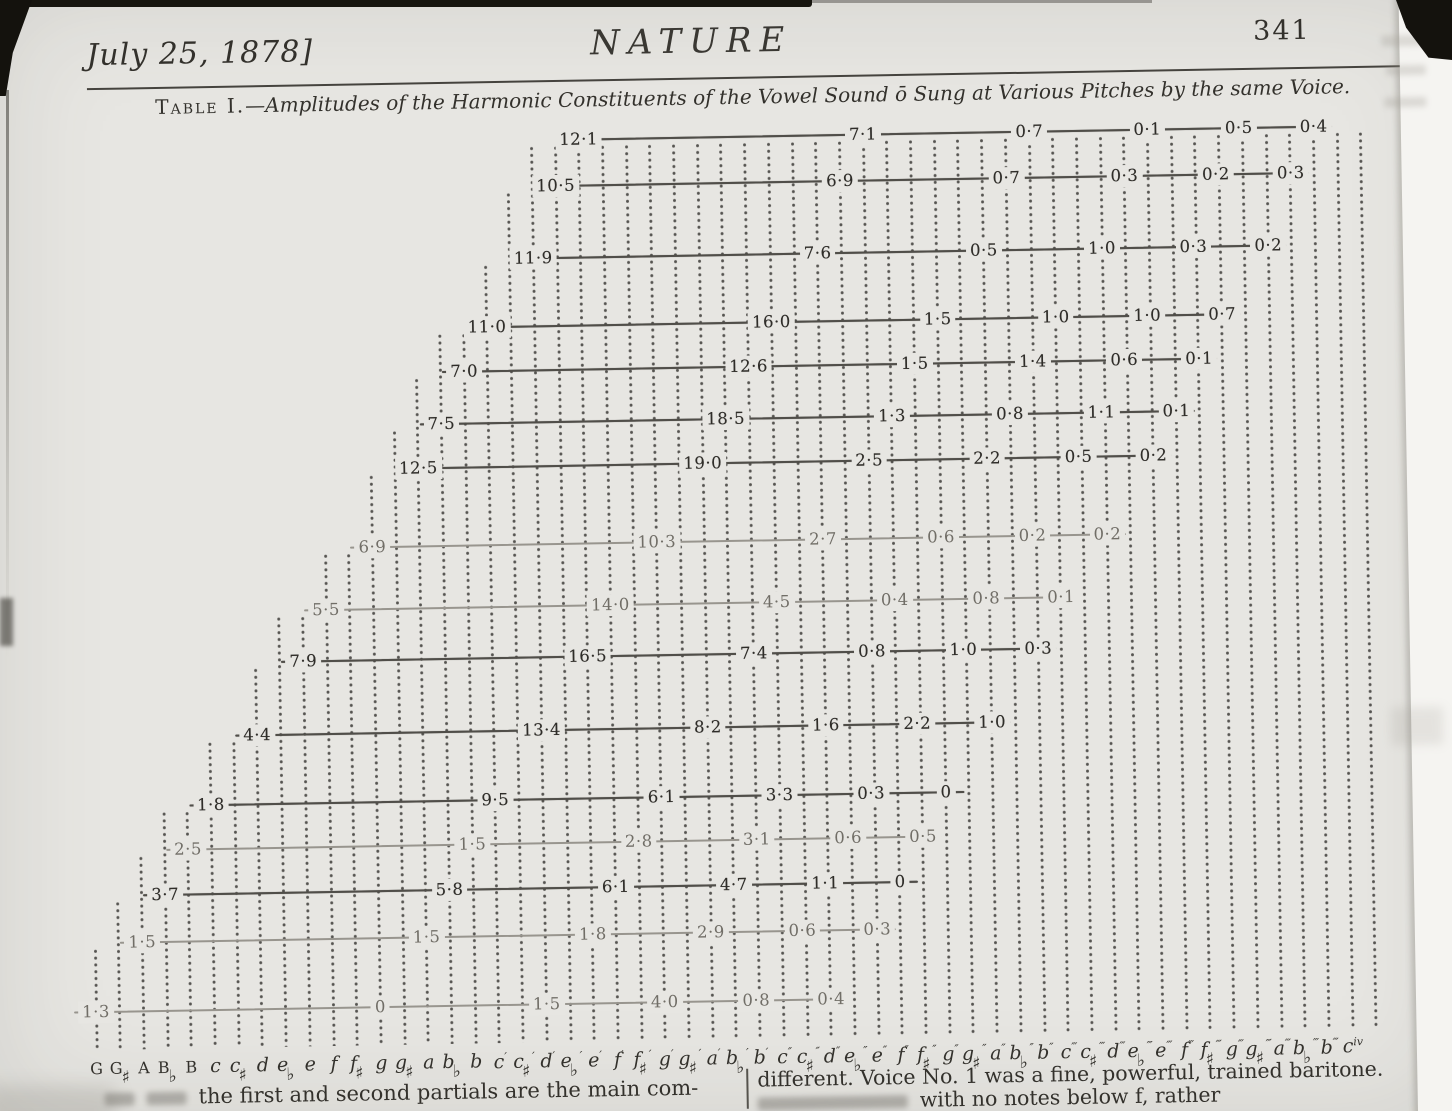 This screenshot has width=1452, height=1111. What do you see at coordinates (1358, 1042) in the screenshot?
I see `octave-prime-mark: iv` at bounding box center [1358, 1042].